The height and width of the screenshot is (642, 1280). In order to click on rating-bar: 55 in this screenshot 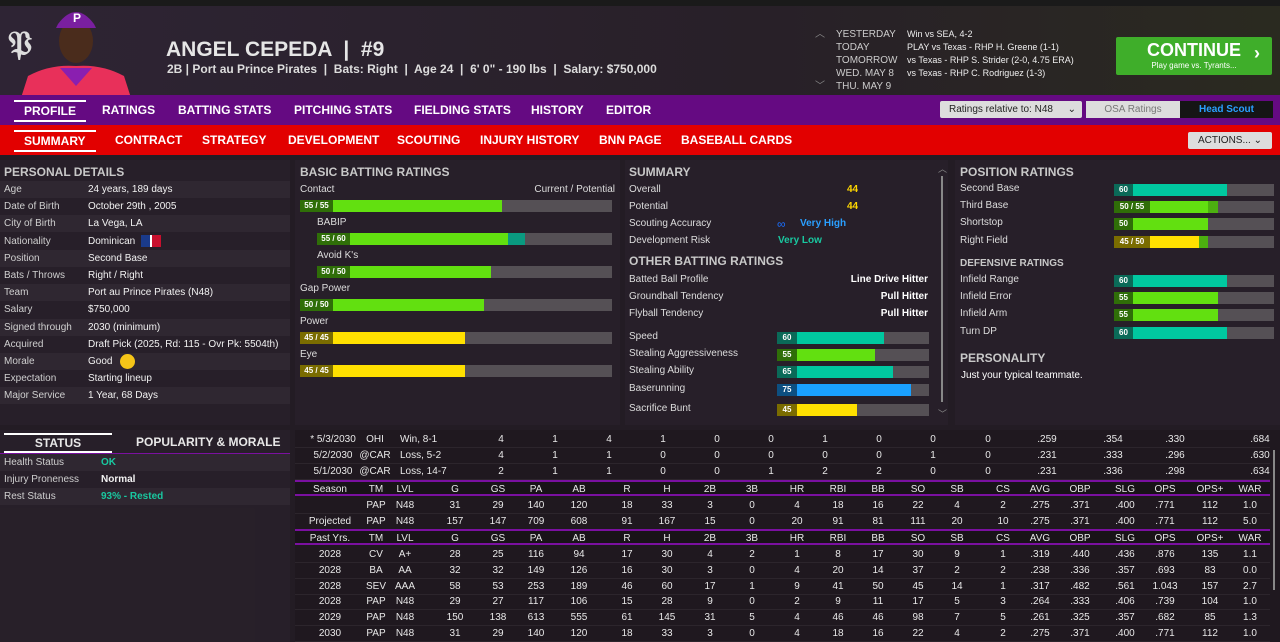, I will do `click(853, 355)`.